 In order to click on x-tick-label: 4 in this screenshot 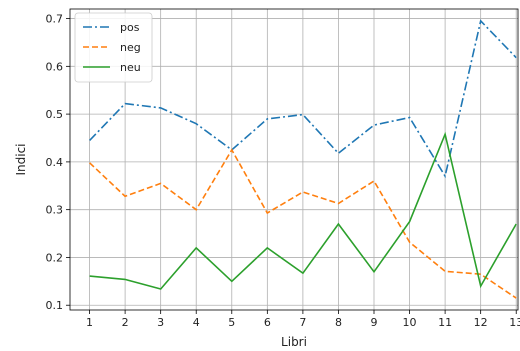, I will do `click(196, 322)`.